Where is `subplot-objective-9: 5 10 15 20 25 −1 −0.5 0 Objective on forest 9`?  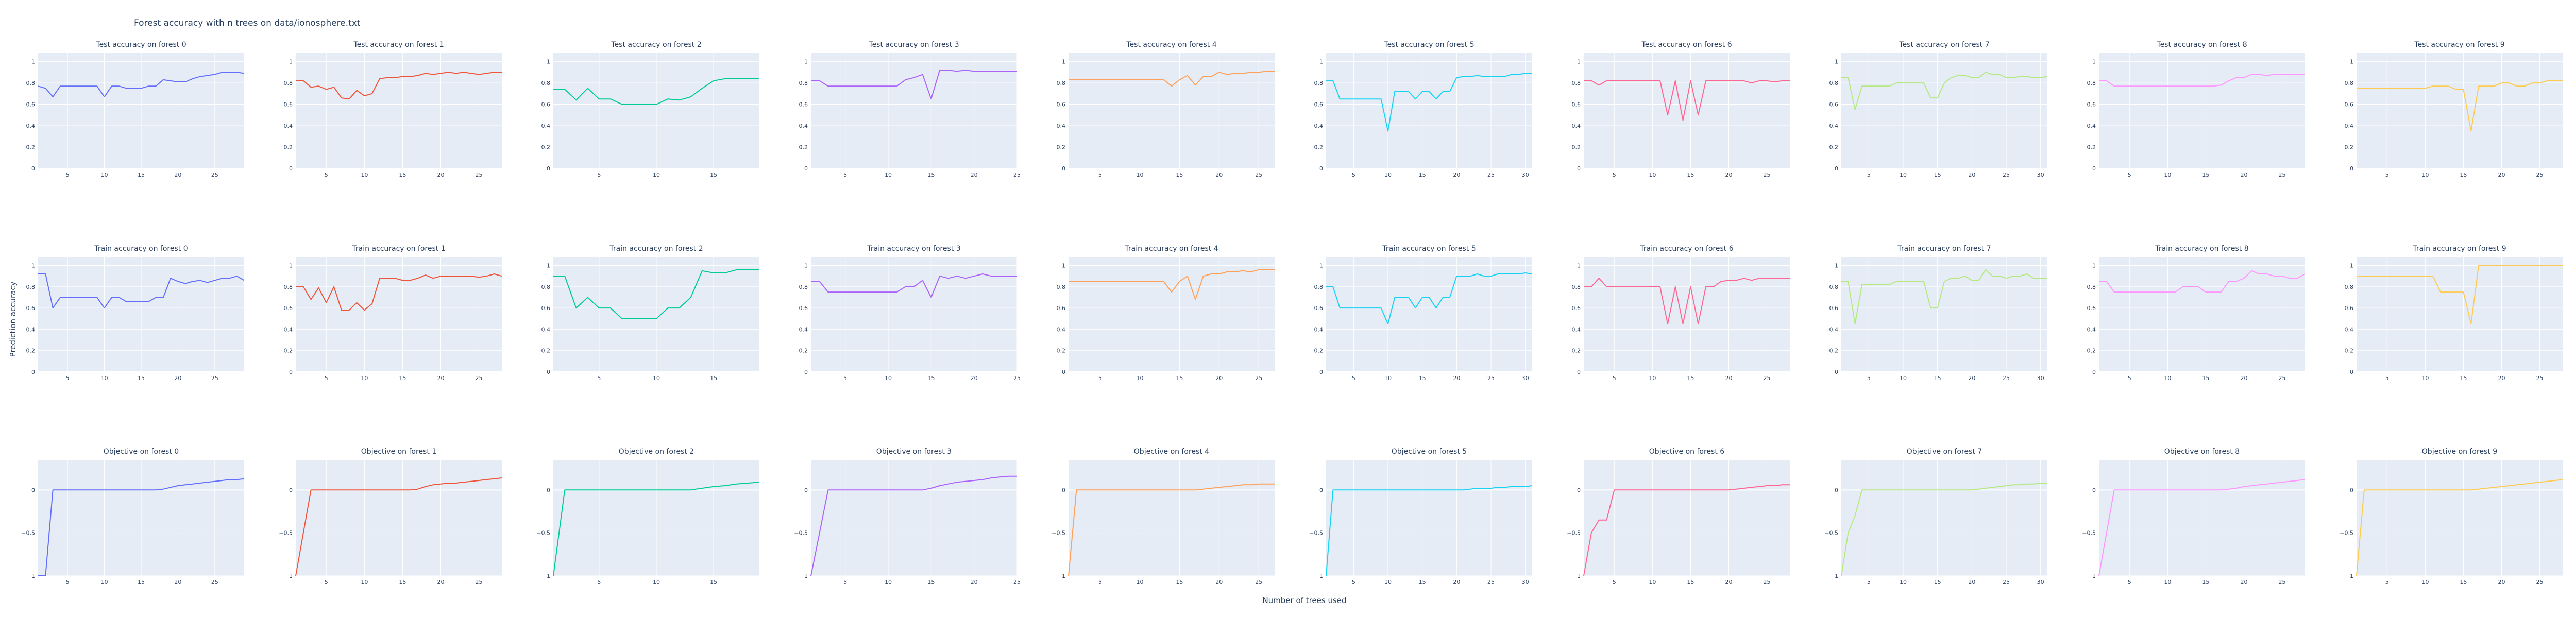
subplot-objective-9: 5 10 15 20 25 −1 −0.5 0 Objective on forest 9 is located at coordinates (2451, 517).